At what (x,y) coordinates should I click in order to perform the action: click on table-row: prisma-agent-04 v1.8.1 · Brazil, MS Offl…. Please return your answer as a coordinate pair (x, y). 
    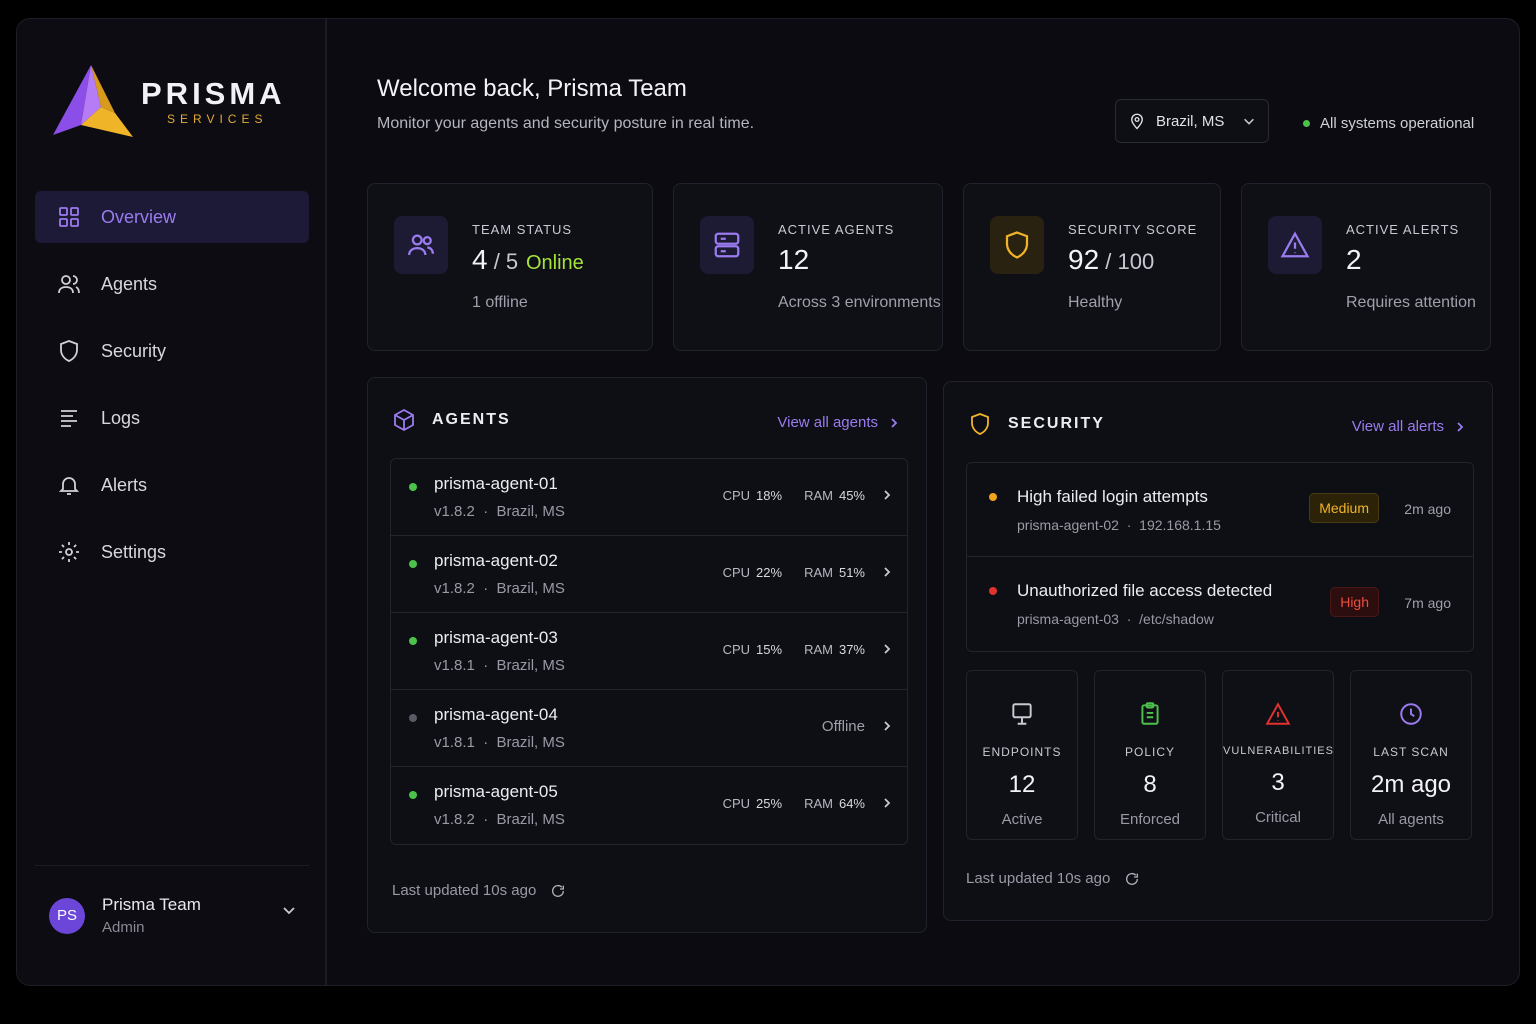
    Looking at the image, I should click on (649, 728).